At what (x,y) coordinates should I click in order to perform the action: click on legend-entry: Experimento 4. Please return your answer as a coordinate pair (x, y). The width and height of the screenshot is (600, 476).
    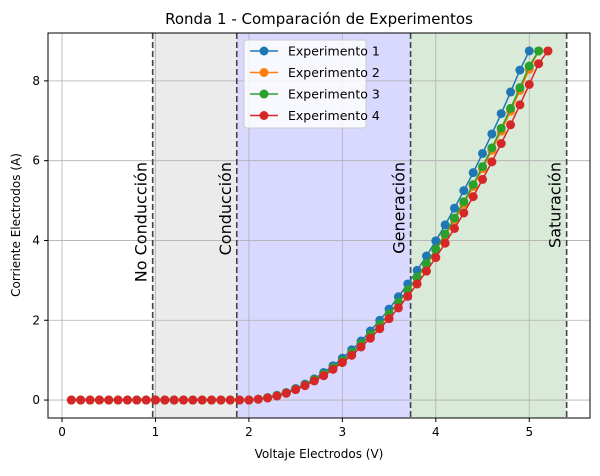
    Looking at the image, I should click on (334, 115).